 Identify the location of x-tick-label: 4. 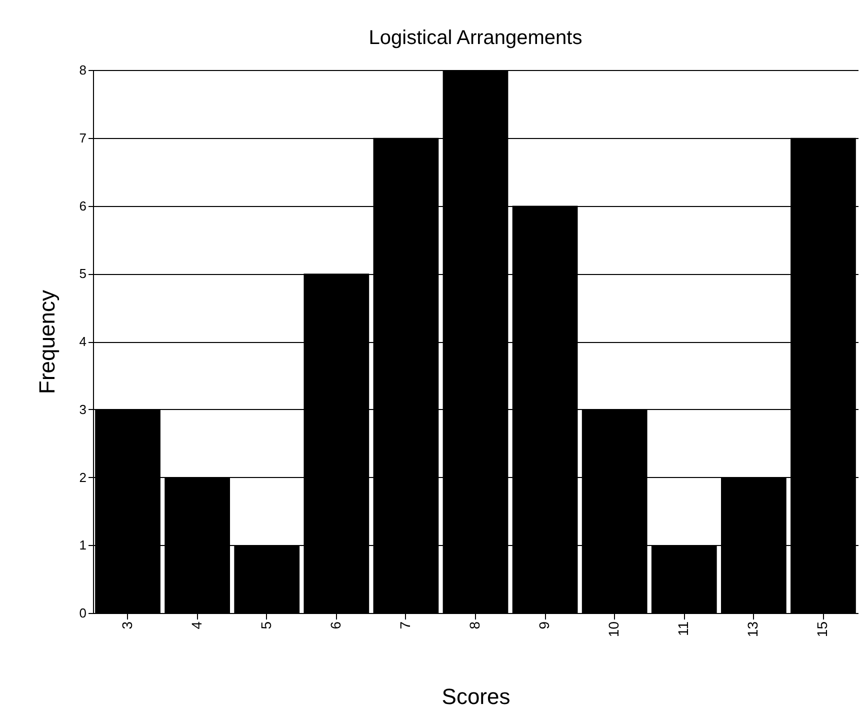
(196, 625).